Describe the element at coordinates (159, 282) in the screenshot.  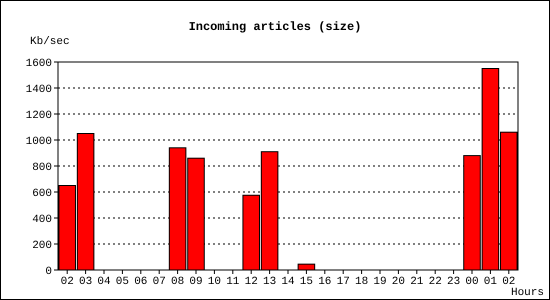
I see `x-tick-label: 07` at that location.